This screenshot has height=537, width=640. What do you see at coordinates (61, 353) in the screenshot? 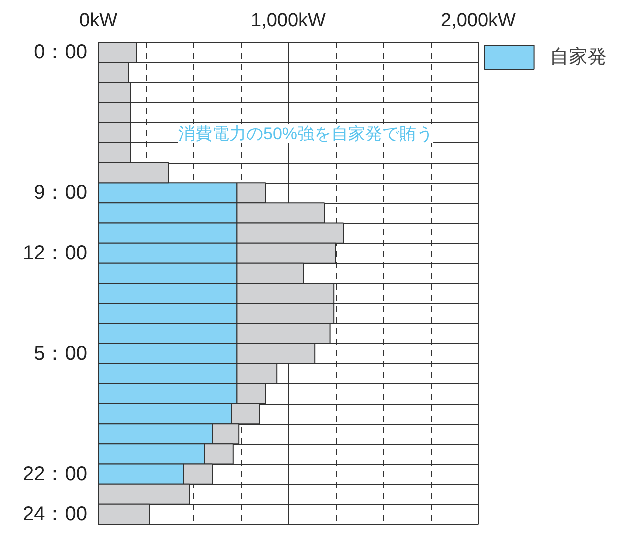
I see `y-tick-label: 5：00` at bounding box center [61, 353].